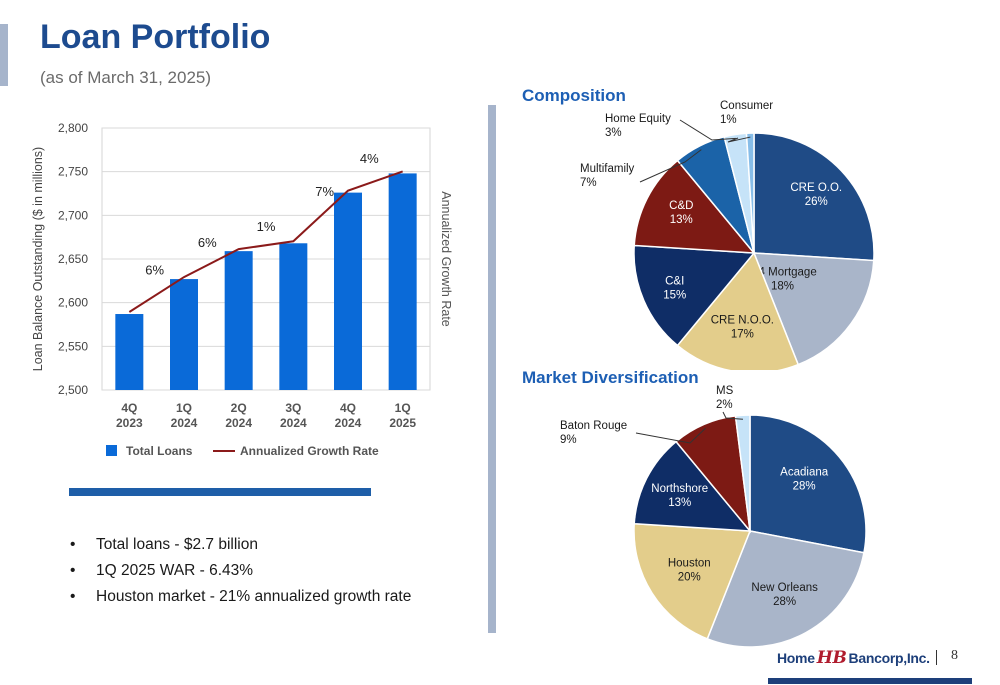 The height and width of the screenshot is (685, 1000). Describe the element at coordinates (679, 489) in the screenshot. I see `pie-slice-label: Northshore` at that location.